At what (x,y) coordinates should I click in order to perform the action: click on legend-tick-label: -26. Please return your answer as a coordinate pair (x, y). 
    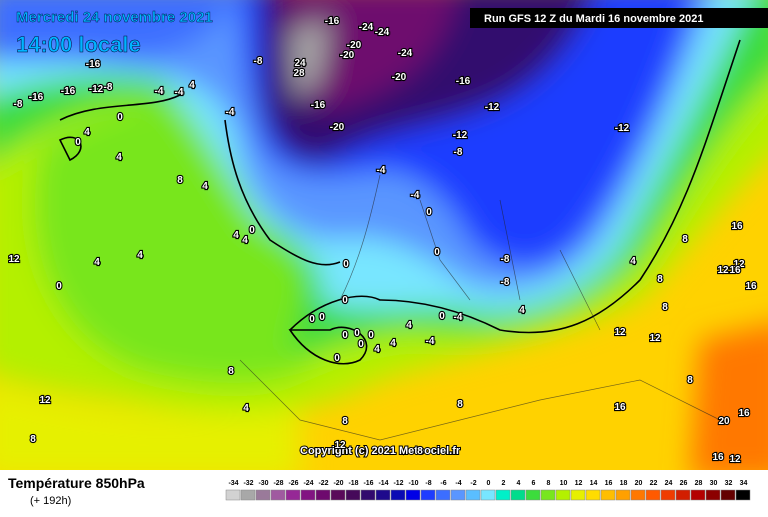
    Looking at the image, I should click on (293, 483).